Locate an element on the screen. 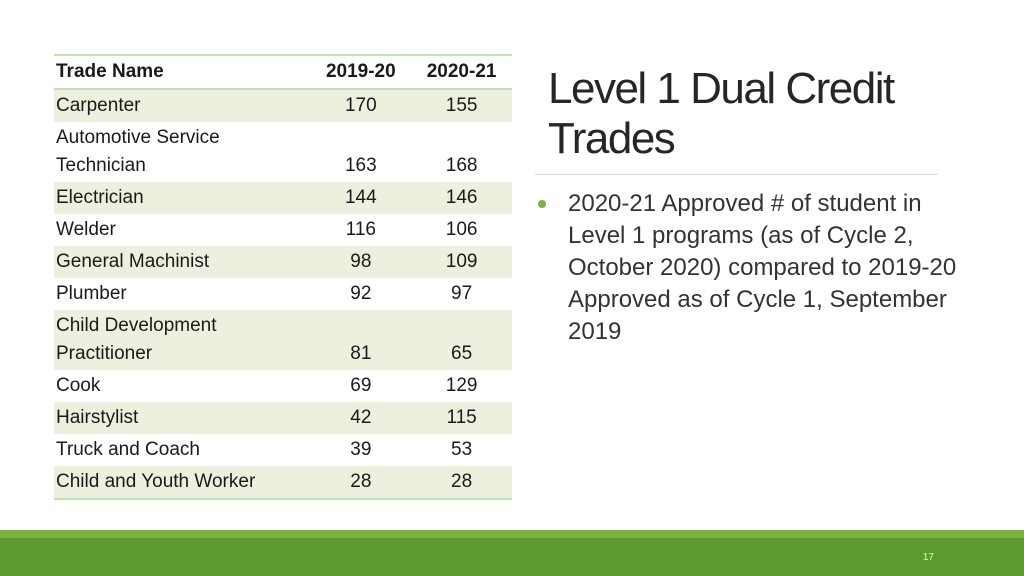 This screenshot has width=1024, height=576. value-2019-20-cell: 81 is located at coordinates (361, 340).